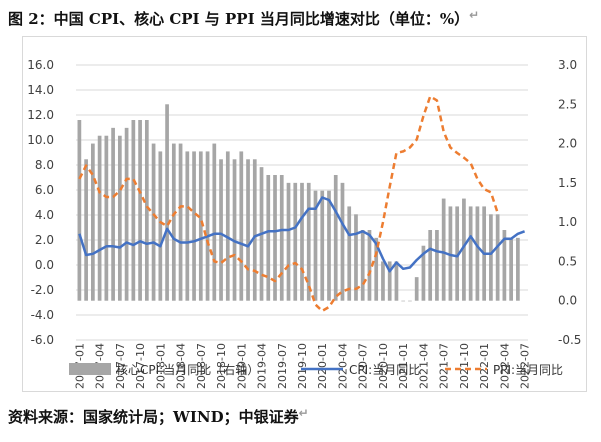  Describe the element at coordinates (504, 366) in the screenshot. I see `x-axis-tick-label: 2022-04` at that location.